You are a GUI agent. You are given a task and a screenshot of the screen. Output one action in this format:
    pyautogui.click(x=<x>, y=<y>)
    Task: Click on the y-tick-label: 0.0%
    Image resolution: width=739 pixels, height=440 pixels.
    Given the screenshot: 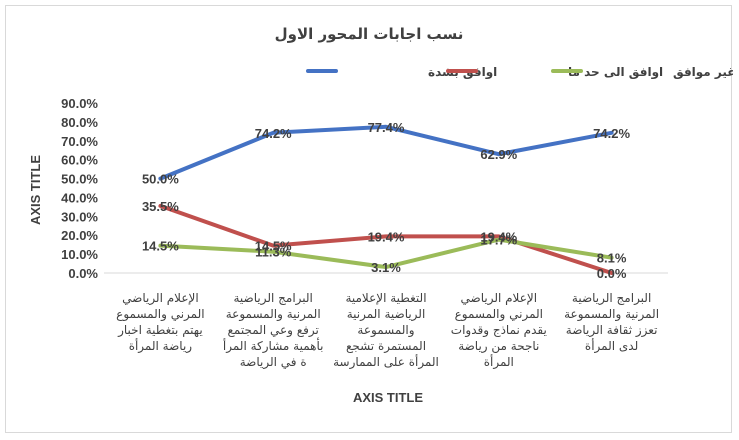 What is the action you would take?
    pyautogui.click(x=83, y=273)
    